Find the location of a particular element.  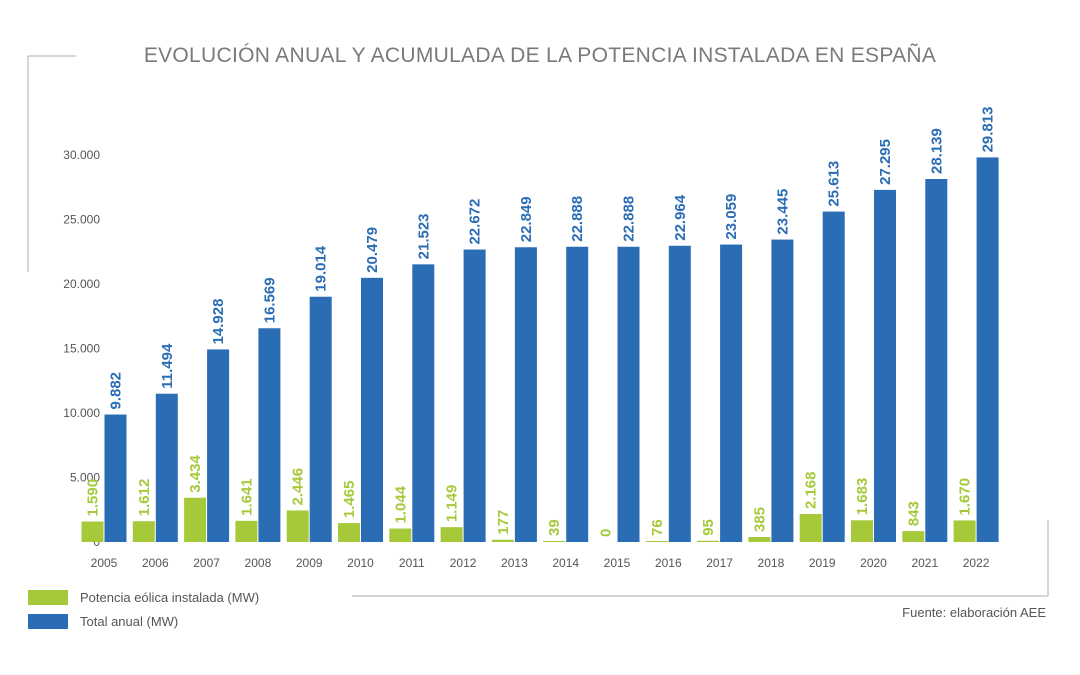

x-tick-label: 2017 is located at coordinates (719, 563).